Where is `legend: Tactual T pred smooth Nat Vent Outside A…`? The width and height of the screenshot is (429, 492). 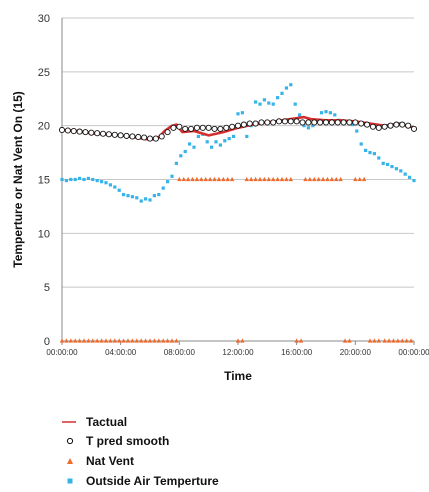 legend: Tactual T pred smooth Nat Vent Outside A… is located at coordinates (140, 451).